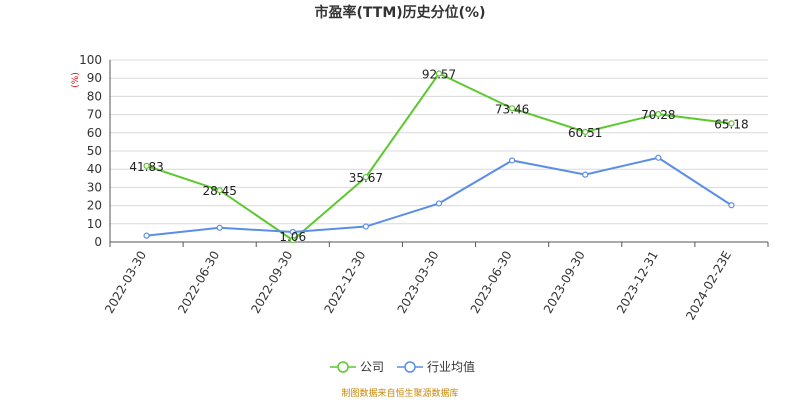 The width and height of the screenshot is (800, 400). What do you see at coordinates (637, 282) in the screenshot?
I see `x-tick-label: 2023-12-31` at bounding box center [637, 282].